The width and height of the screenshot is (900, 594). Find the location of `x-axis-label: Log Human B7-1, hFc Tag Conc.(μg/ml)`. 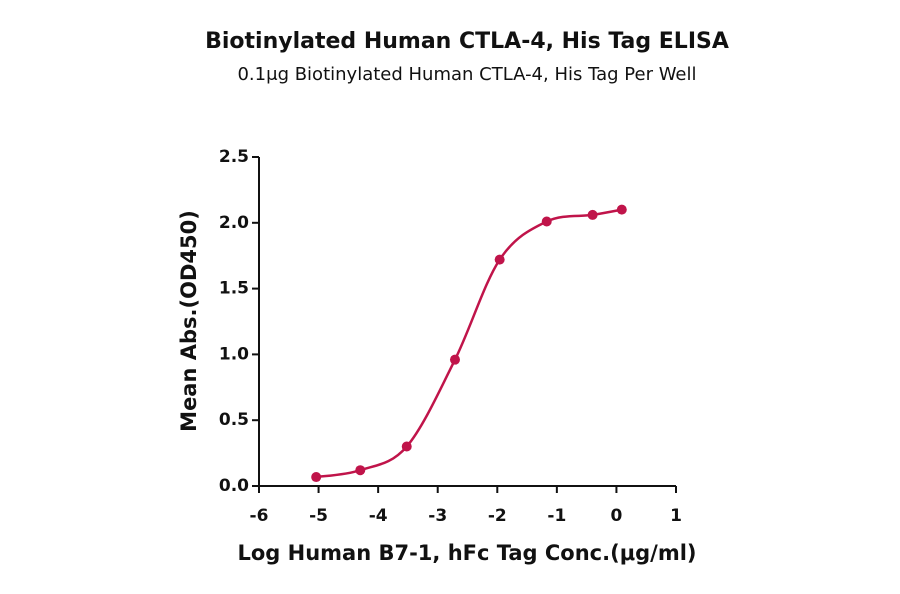

x-axis-label: Log Human B7-1, hFc Tag Conc.(μg/ml) is located at coordinates (466, 553).